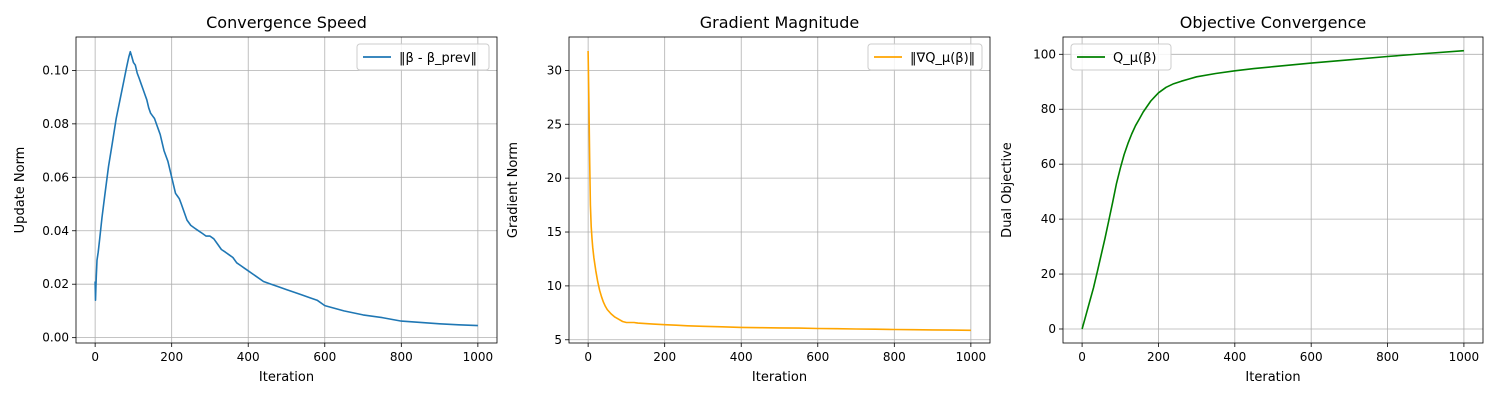 The width and height of the screenshot is (1500, 400). I want to click on y-tick-label: 30, so click(554, 70).